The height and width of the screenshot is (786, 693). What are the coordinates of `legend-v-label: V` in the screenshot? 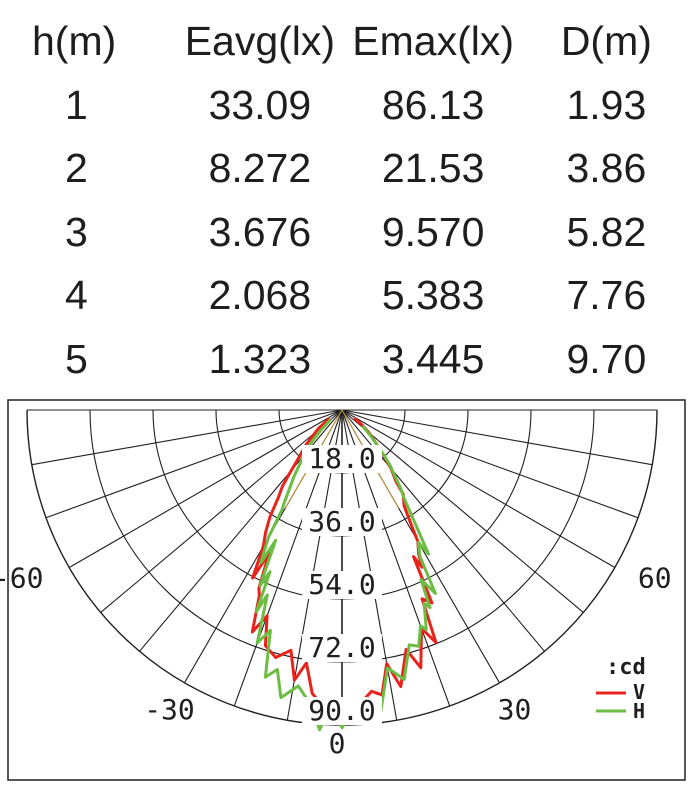 It's located at (639, 692).